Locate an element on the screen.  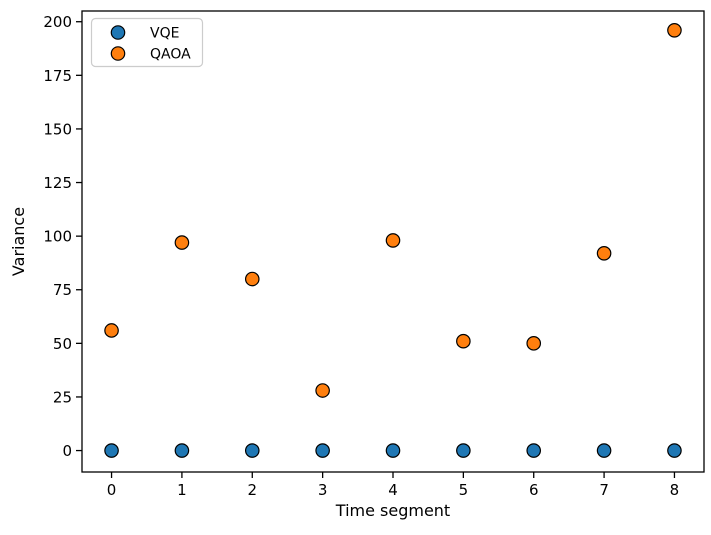
x-tick-label: 5 is located at coordinates (464, 490).